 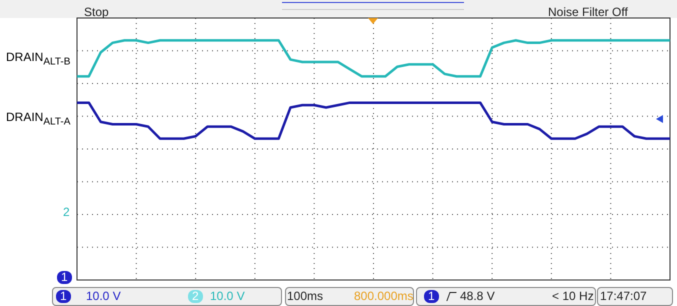 I want to click on text: 17:47:07, so click(x=623, y=296).